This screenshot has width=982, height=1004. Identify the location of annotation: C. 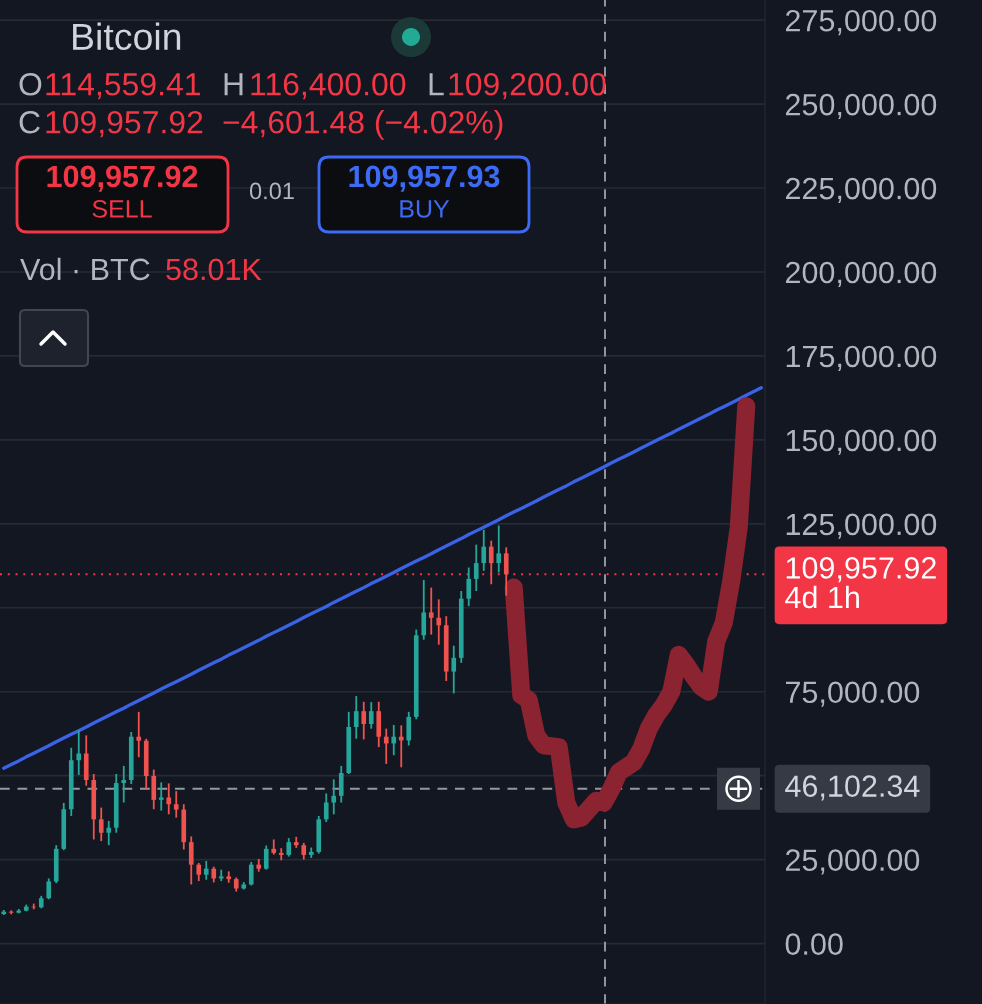
(29, 122).